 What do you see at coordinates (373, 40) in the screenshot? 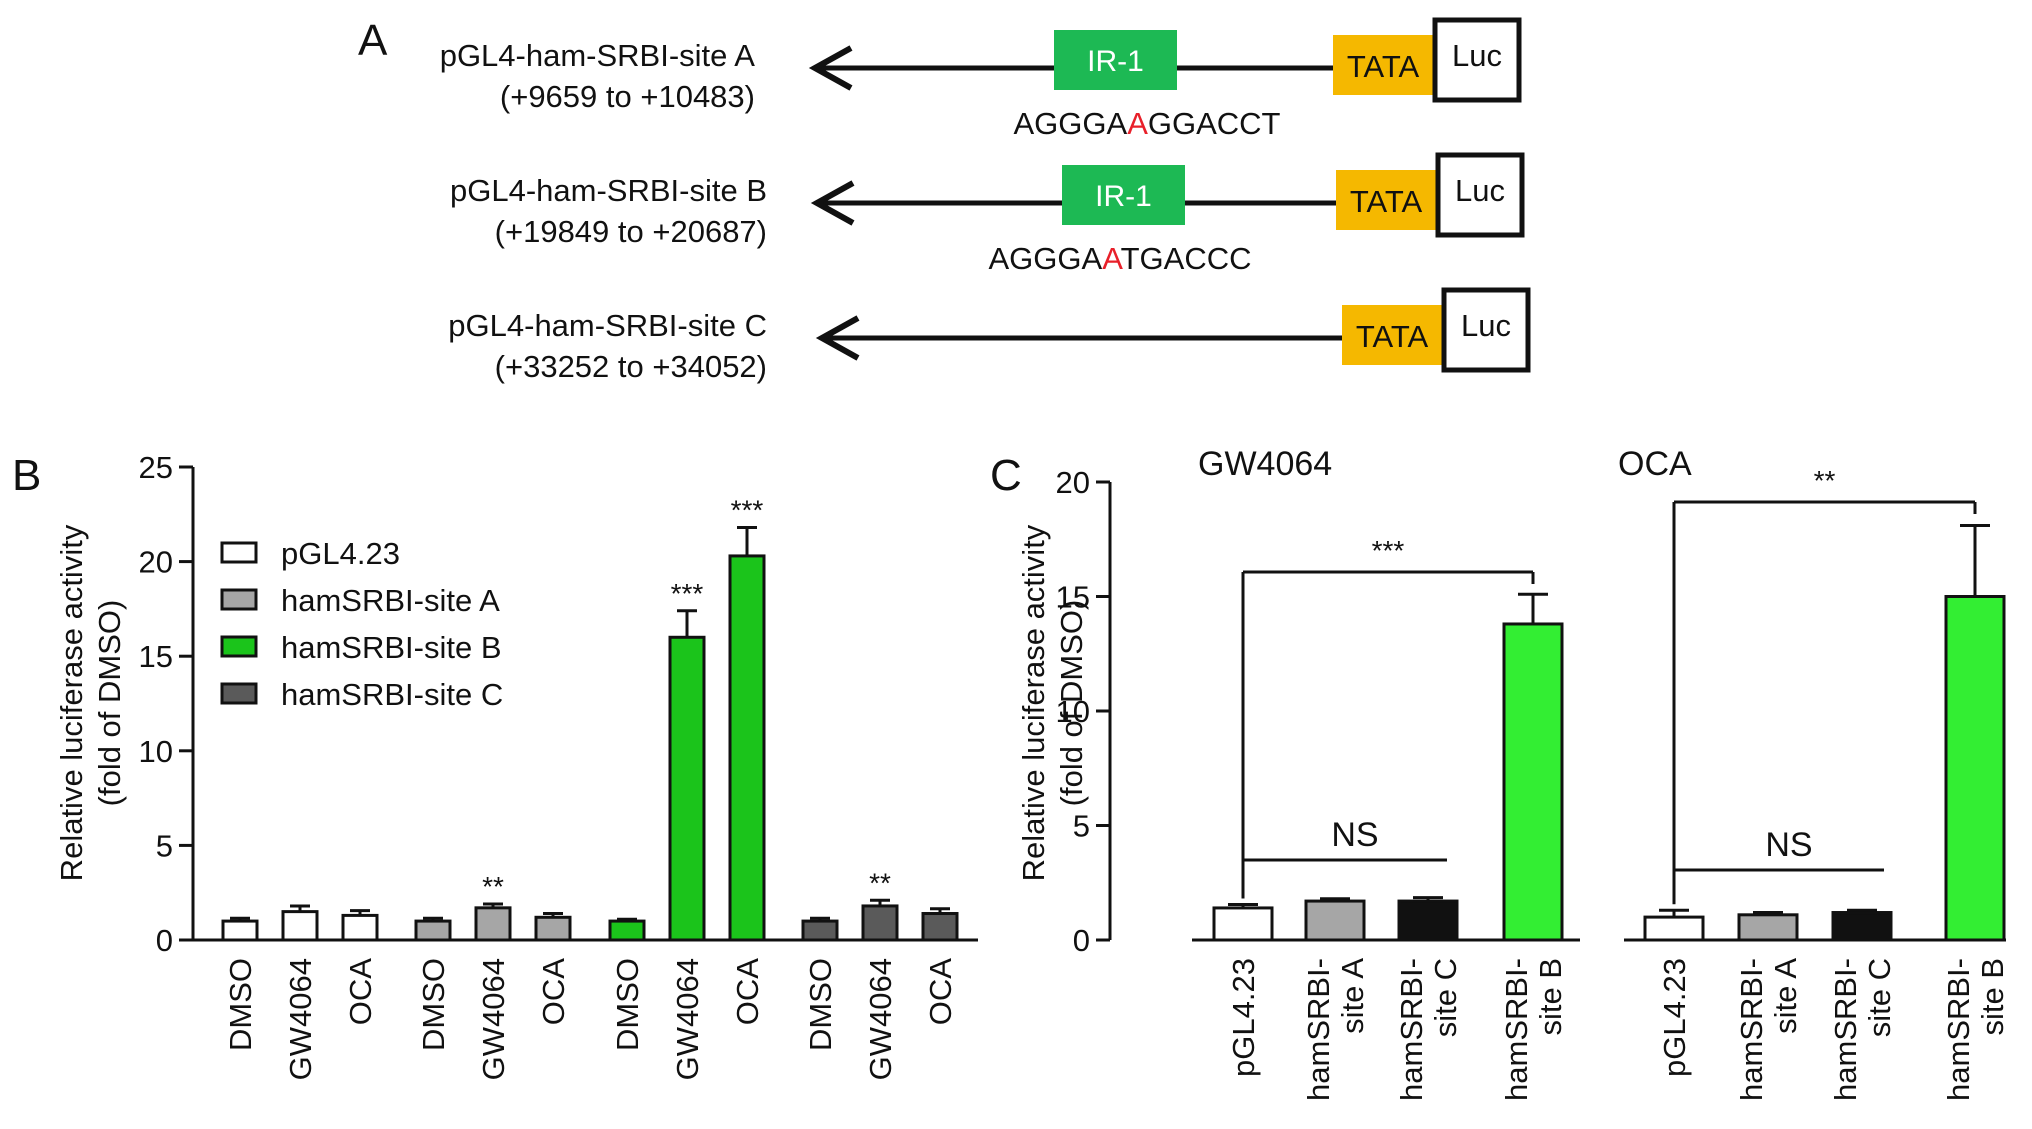
I see `panel-letter-a: A` at bounding box center [373, 40].